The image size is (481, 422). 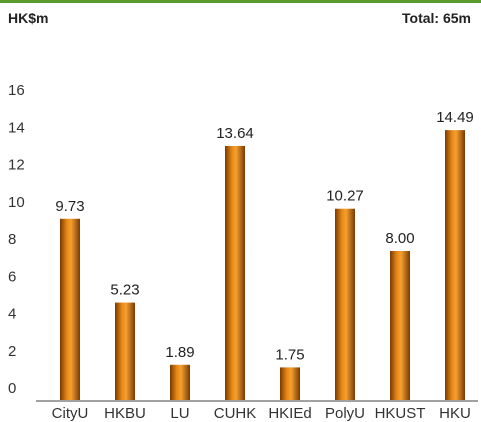 What do you see at coordinates (12, 276) in the screenshot?
I see `y-tick-label: 6` at bounding box center [12, 276].